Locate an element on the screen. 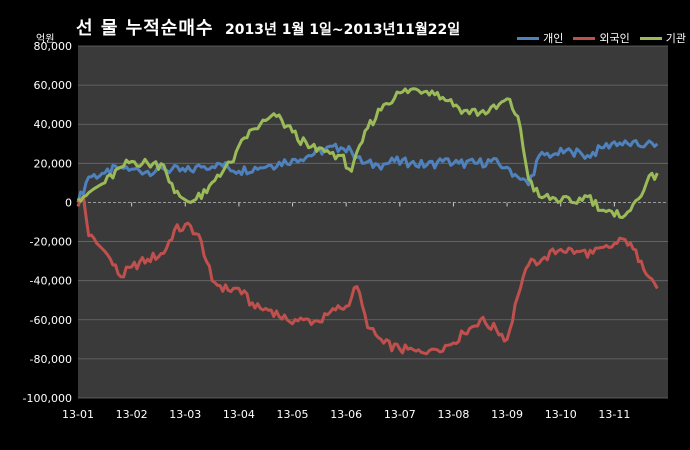 Image resolution: width=690 pixels, height=450 pixels. x-tick-label: 13-03 is located at coordinates (185, 414).